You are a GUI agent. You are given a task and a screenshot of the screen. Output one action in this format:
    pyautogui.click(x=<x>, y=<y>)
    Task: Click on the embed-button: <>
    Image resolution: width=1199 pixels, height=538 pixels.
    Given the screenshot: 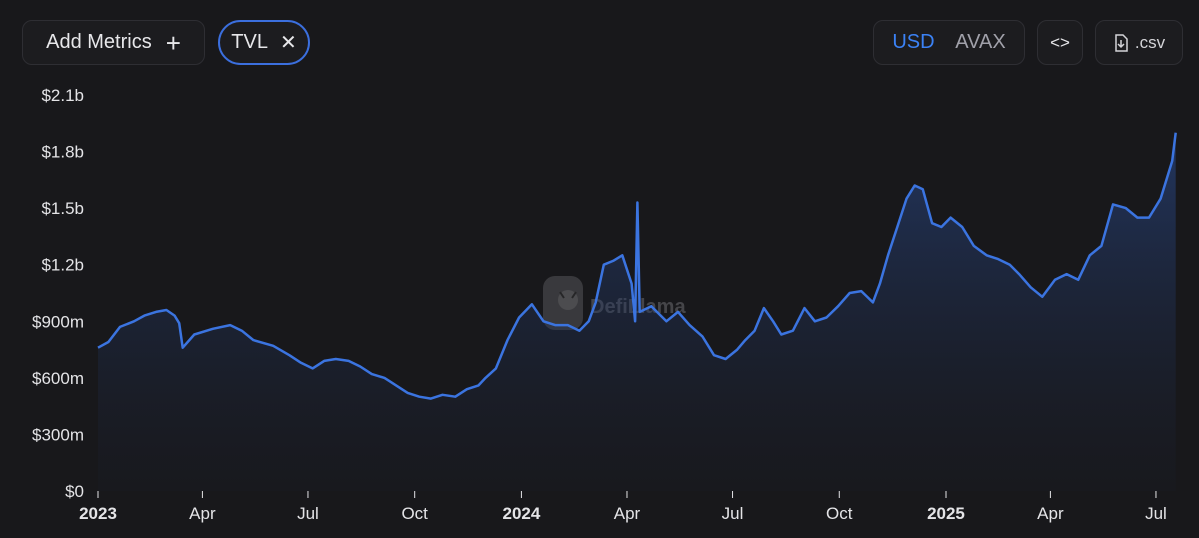 What is the action you would take?
    pyautogui.click(x=1060, y=42)
    